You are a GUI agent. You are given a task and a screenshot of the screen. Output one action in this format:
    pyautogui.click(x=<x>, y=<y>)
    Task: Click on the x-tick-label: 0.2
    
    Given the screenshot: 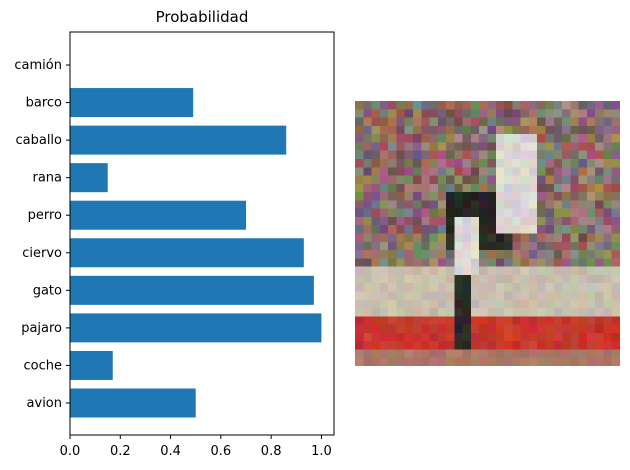 What is the action you would take?
    pyautogui.click(x=120, y=451)
    